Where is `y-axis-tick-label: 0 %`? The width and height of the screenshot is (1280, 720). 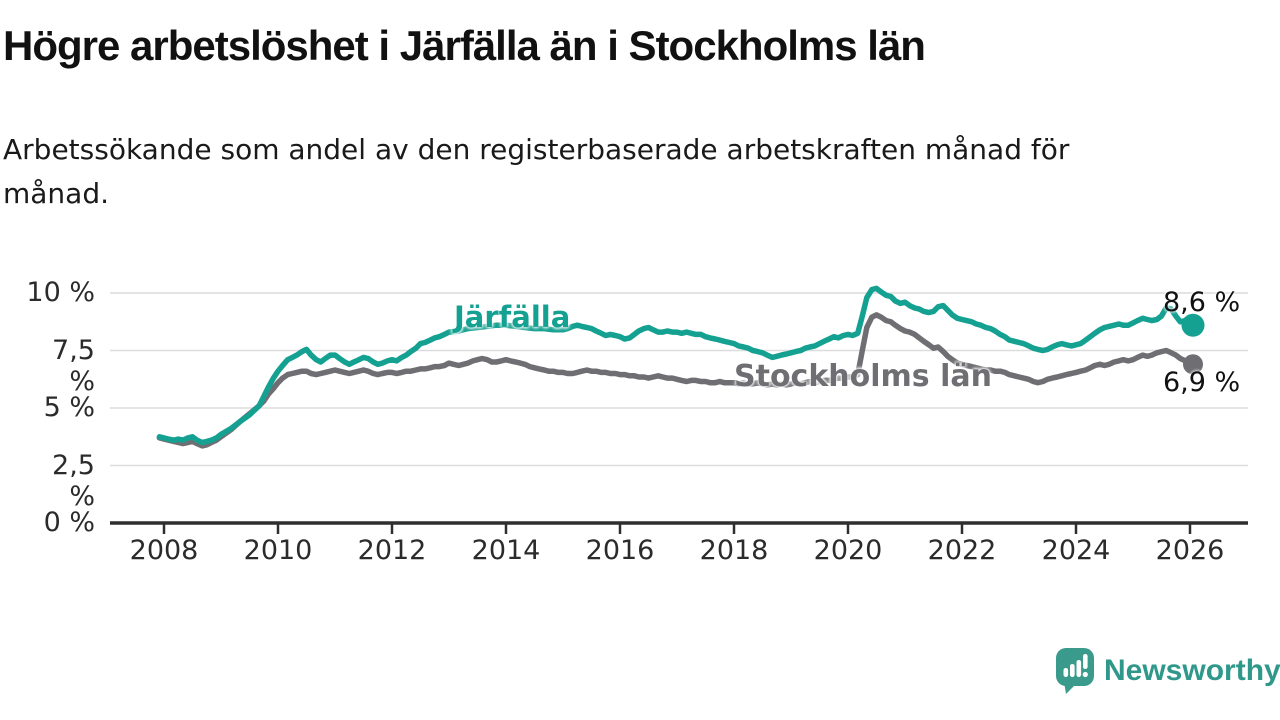
y-axis-tick-label: 0 % is located at coordinates (69, 522).